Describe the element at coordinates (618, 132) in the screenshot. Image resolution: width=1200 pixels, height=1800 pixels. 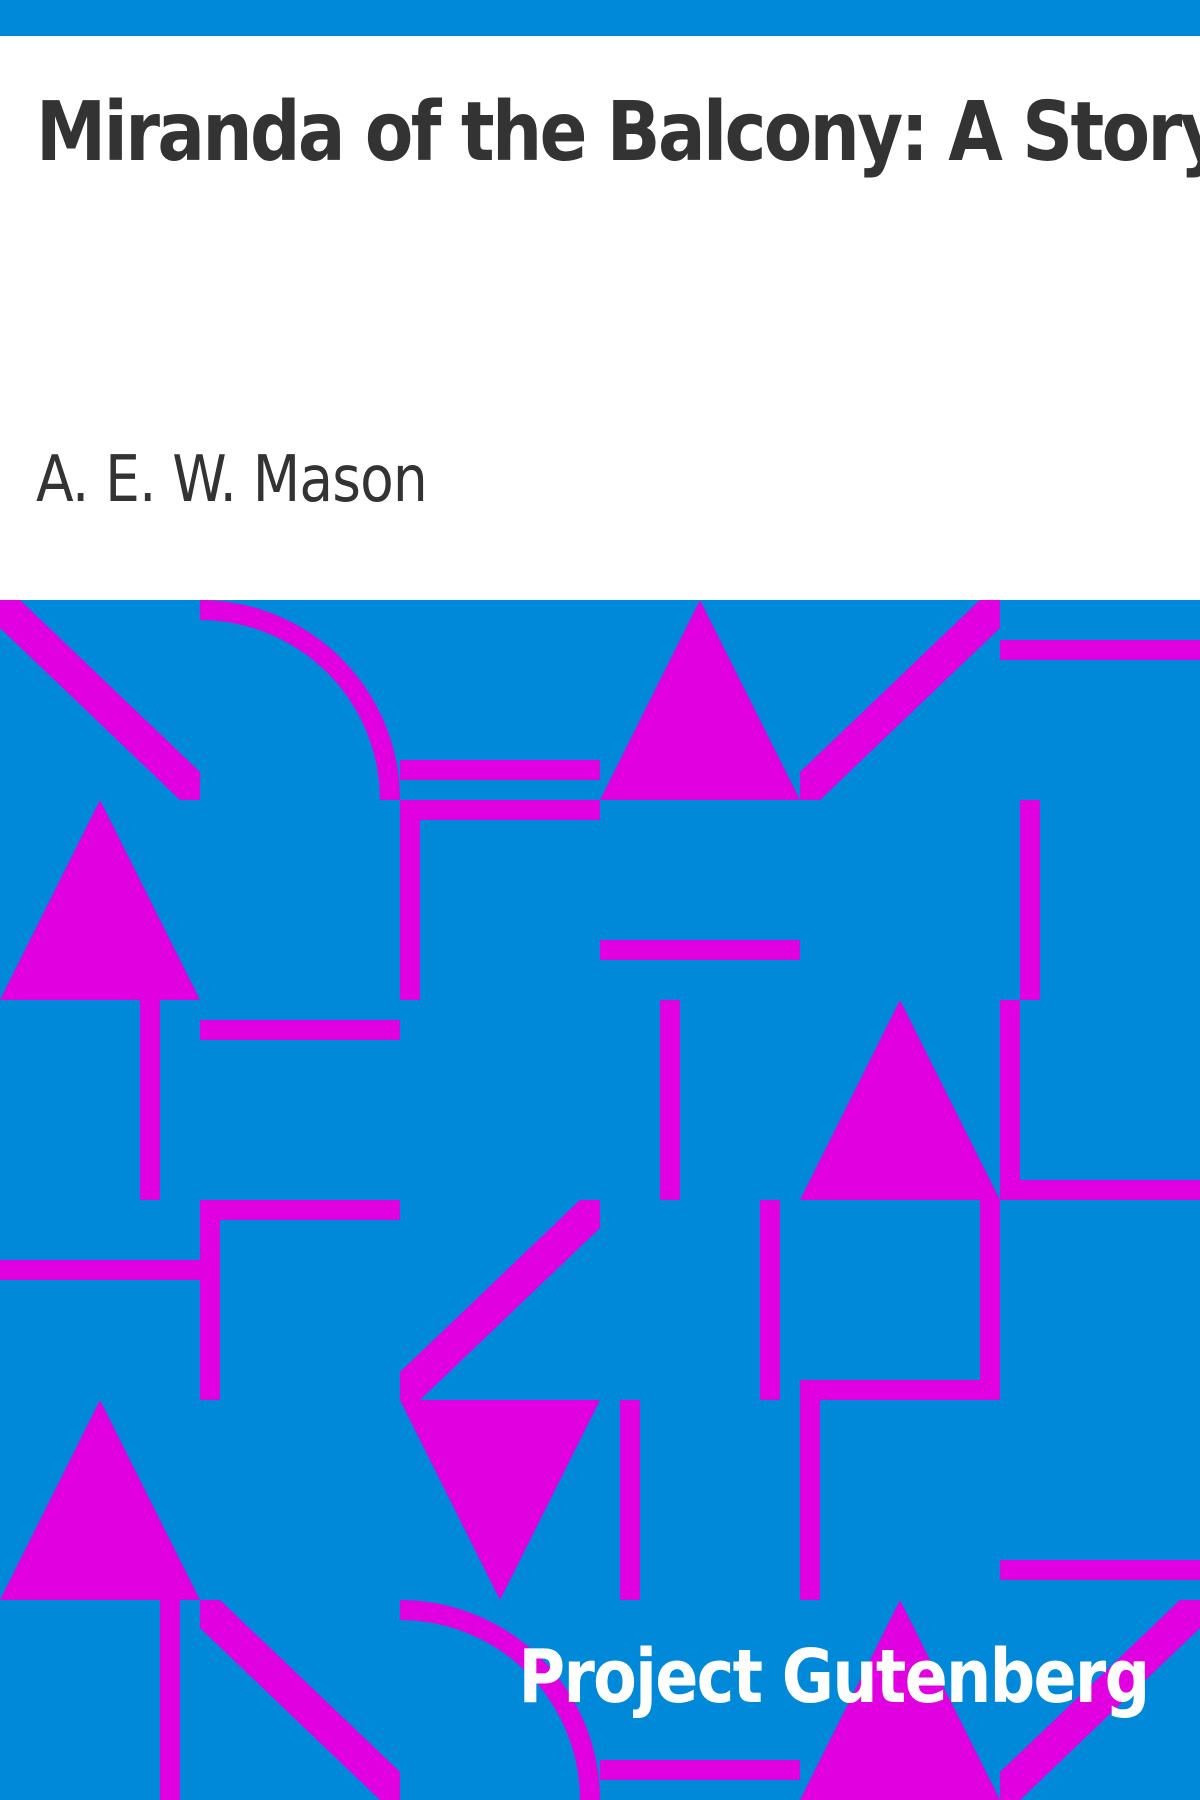
I see `book-title: Miranda of the Balcony: A Story` at that location.